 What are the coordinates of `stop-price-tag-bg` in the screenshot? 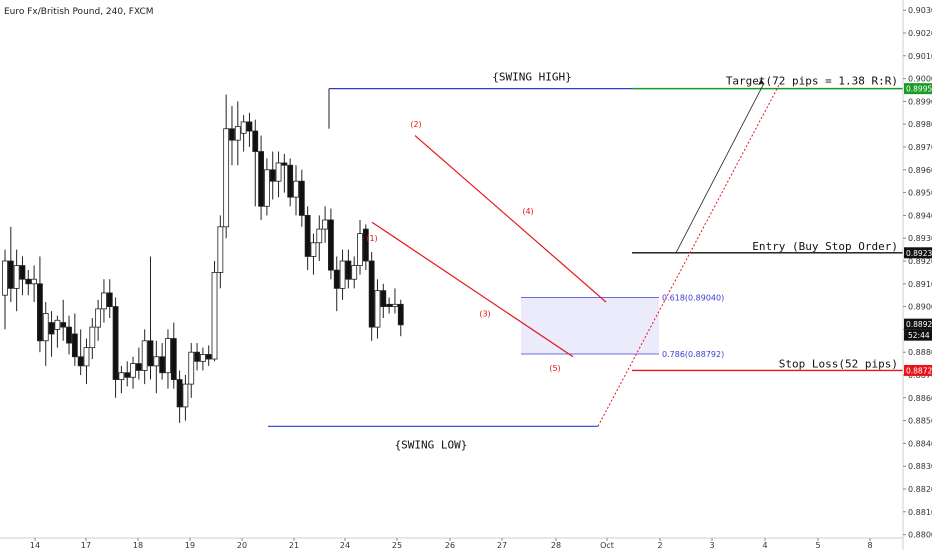 It's located at (918, 370).